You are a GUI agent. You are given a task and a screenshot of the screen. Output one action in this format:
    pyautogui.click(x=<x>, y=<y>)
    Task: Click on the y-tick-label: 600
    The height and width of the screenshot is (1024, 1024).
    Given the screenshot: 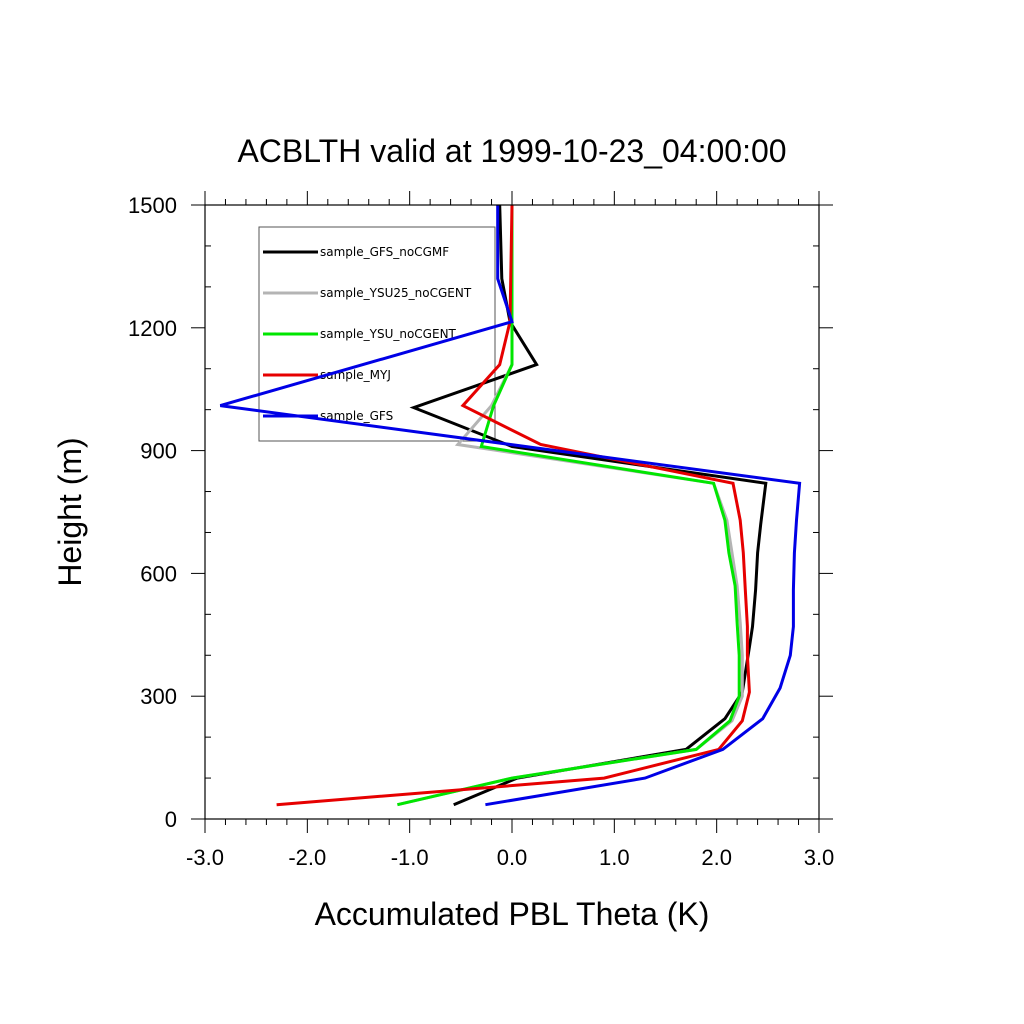 What is the action you would take?
    pyautogui.click(x=158, y=573)
    